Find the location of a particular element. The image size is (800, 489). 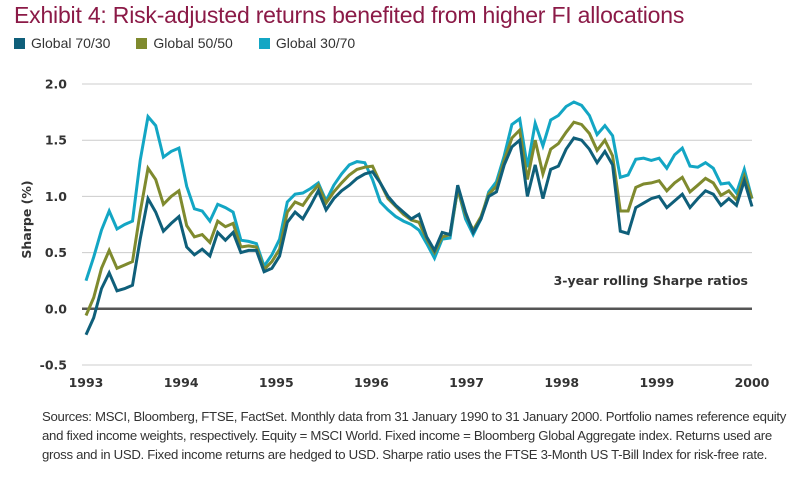

y-tick-label: -0.5 is located at coordinates (53, 365).